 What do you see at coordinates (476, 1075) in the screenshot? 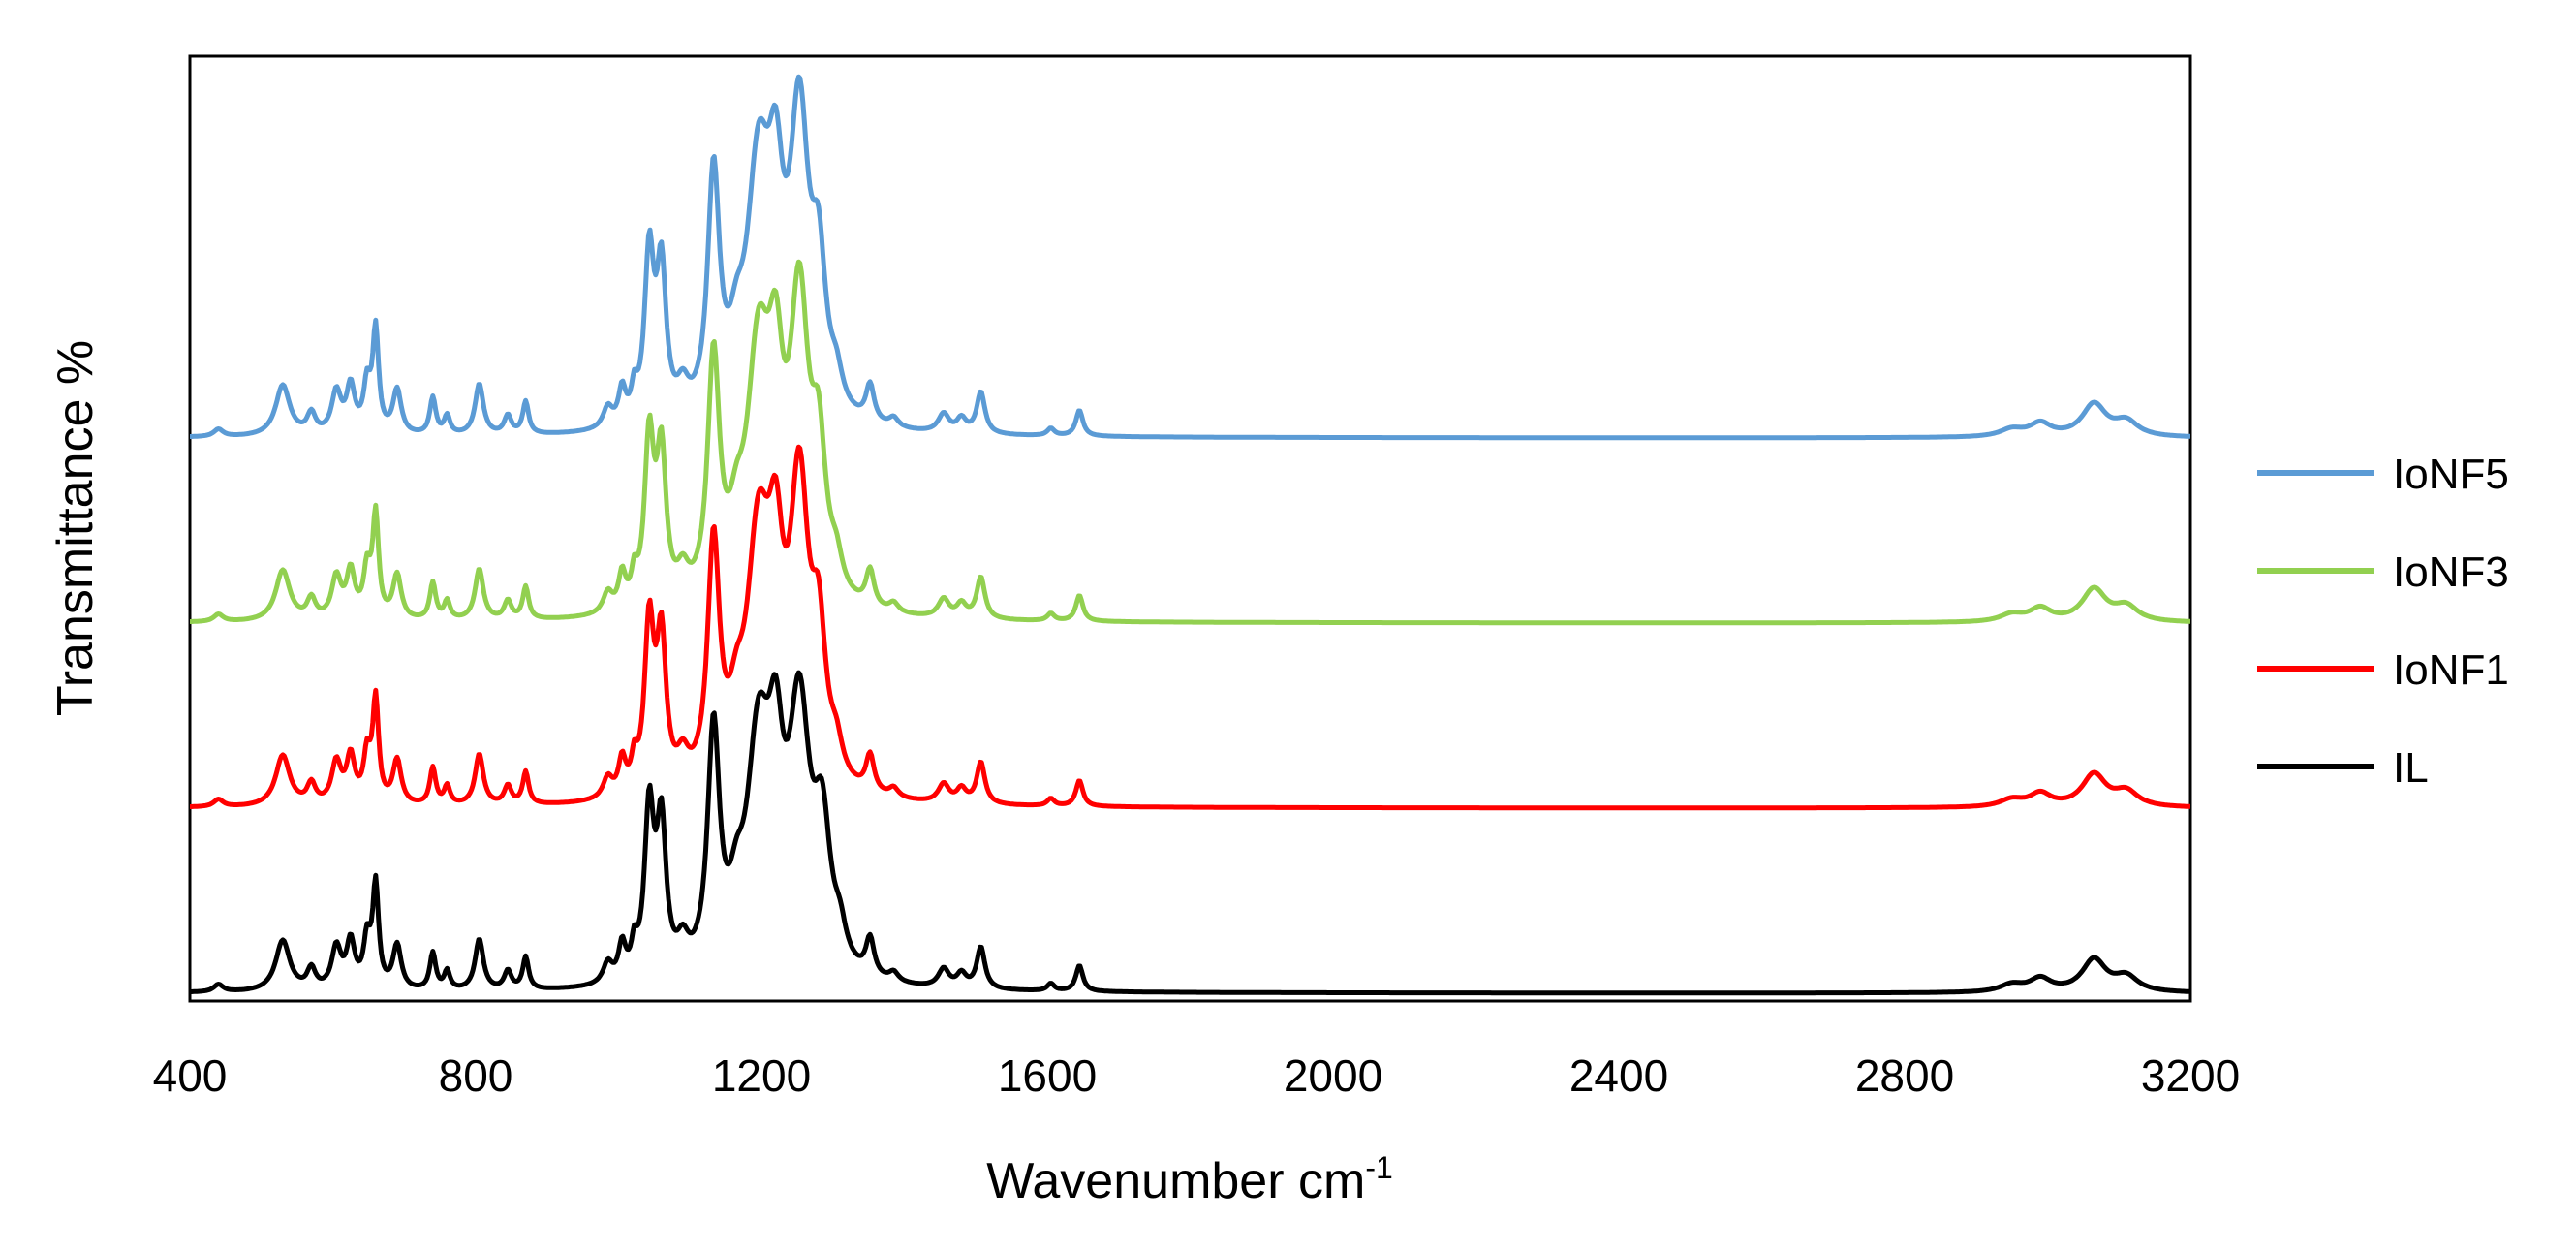
I see `x-tick-label-800: 800` at bounding box center [476, 1075].